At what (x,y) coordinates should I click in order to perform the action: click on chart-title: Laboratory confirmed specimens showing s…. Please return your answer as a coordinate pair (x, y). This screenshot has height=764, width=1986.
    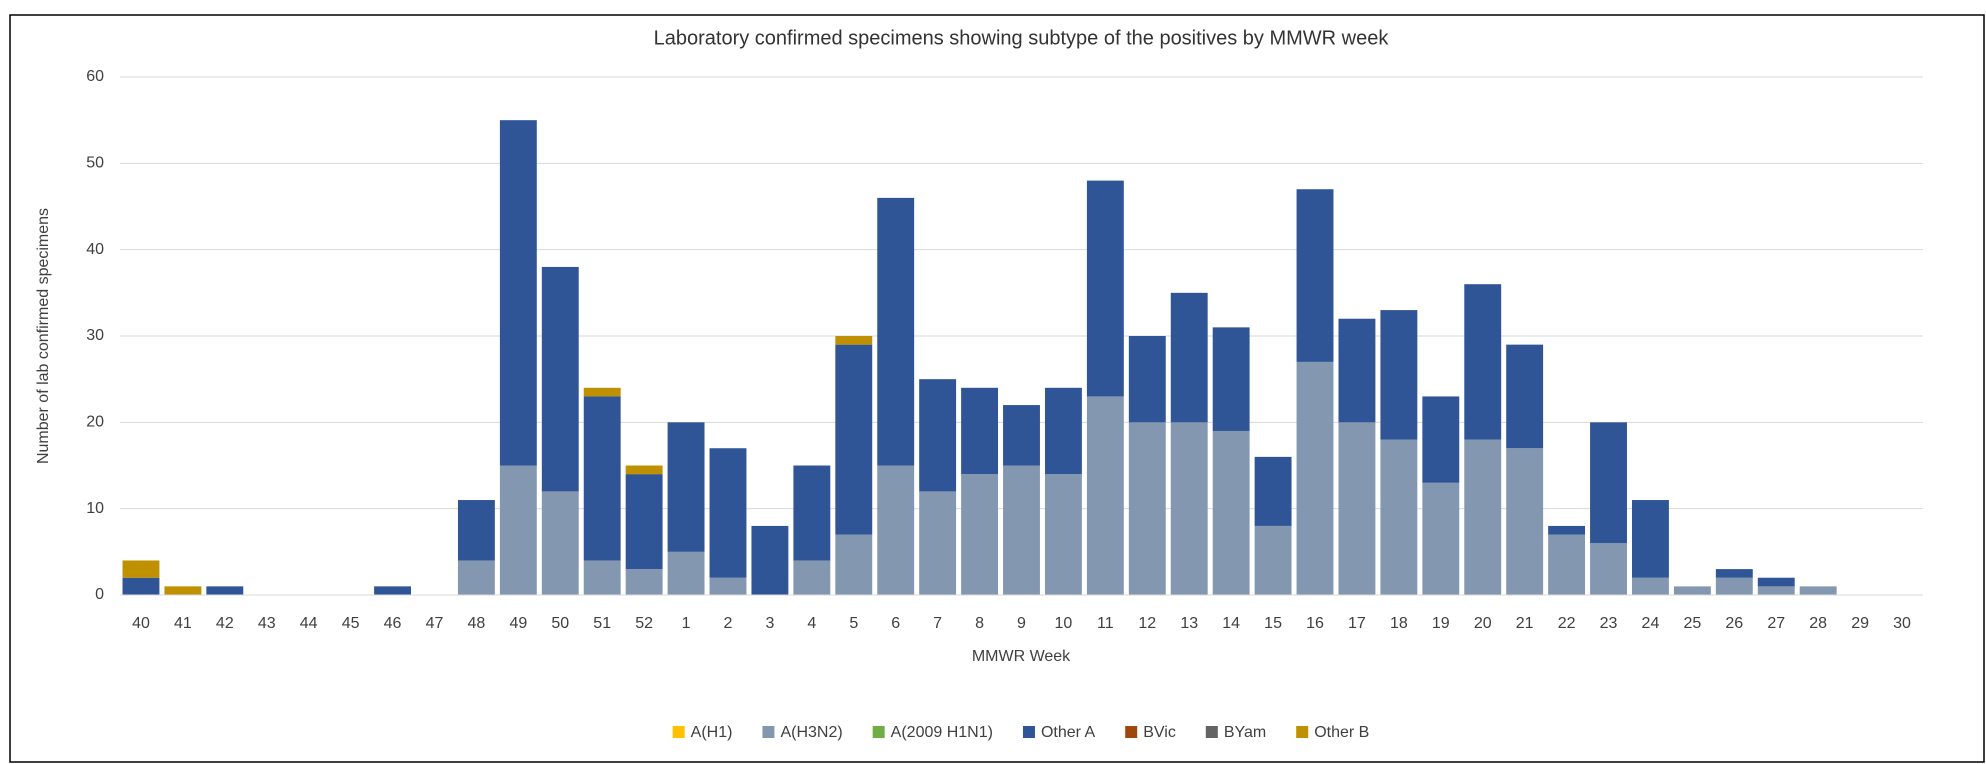
    Looking at the image, I should click on (1022, 38).